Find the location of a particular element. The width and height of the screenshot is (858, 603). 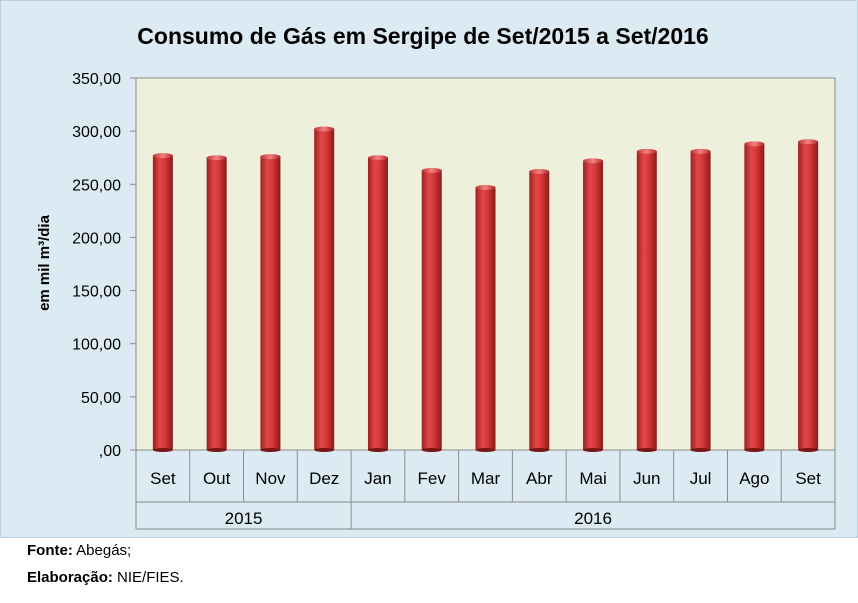

credit-label: Elaboração: is located at coordinates (70, 577).